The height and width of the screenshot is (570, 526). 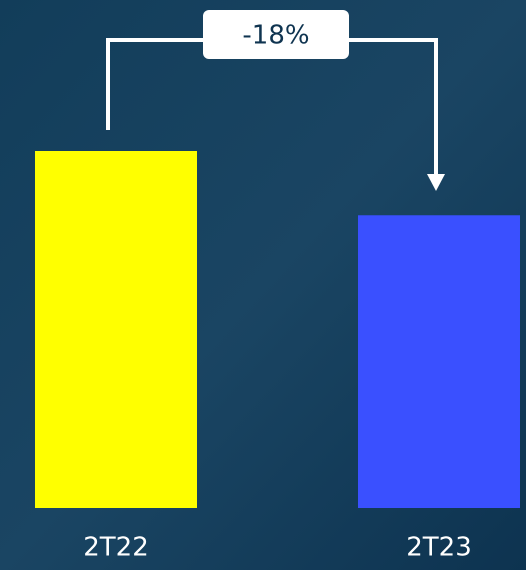 What do you see at coordinates (116, 548) in the screenshot?
I see `x-tick-label: 2T22` at bounding box center [116, 548].